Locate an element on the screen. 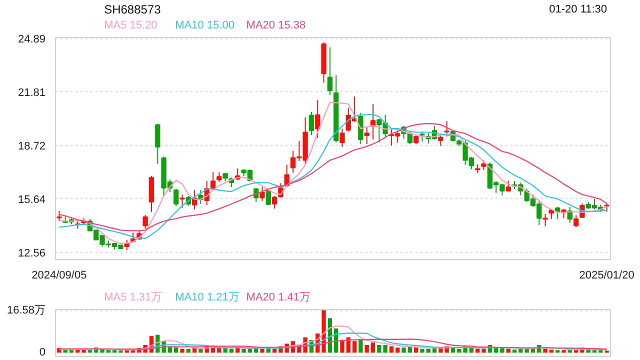 This screenshot has height=360, width=640. y-tick-label: 12.56 is located at coordinates (32, 253).